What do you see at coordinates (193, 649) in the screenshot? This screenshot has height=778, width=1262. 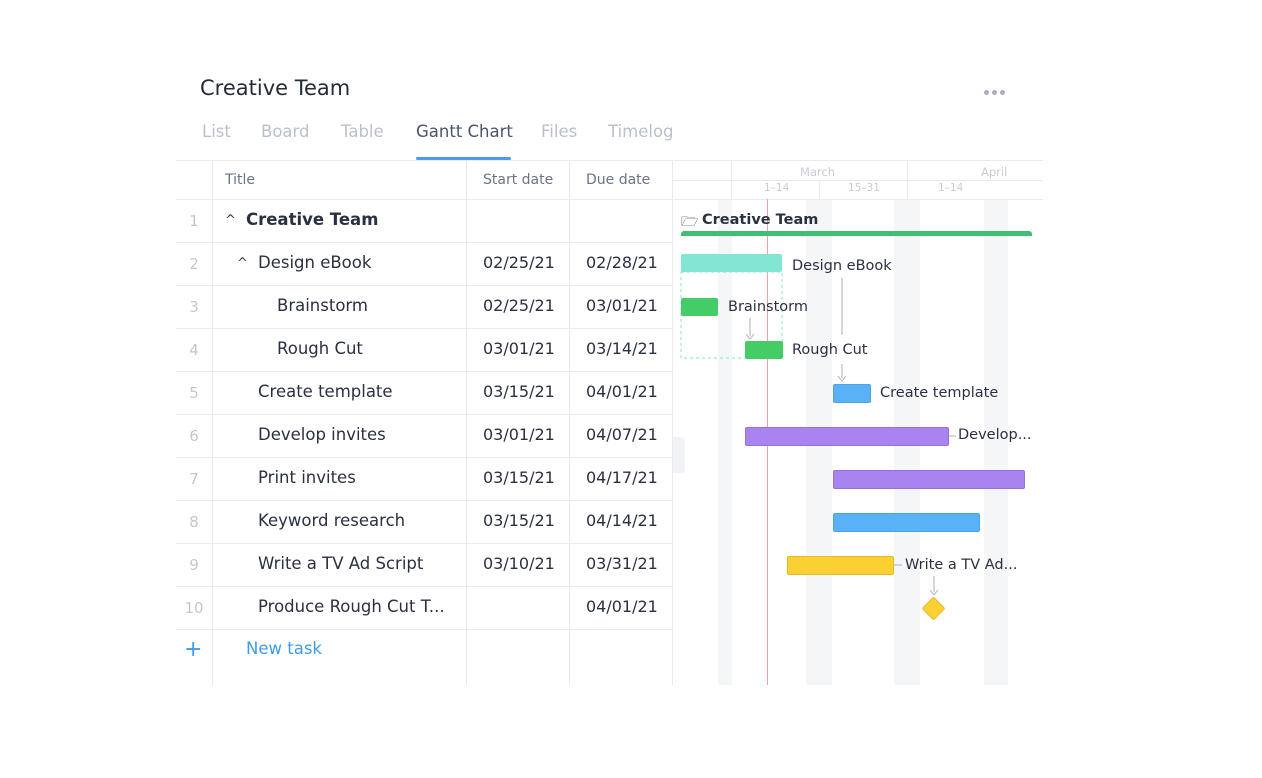 I see `add-task-icon: +` at bounding box center [193, 649].